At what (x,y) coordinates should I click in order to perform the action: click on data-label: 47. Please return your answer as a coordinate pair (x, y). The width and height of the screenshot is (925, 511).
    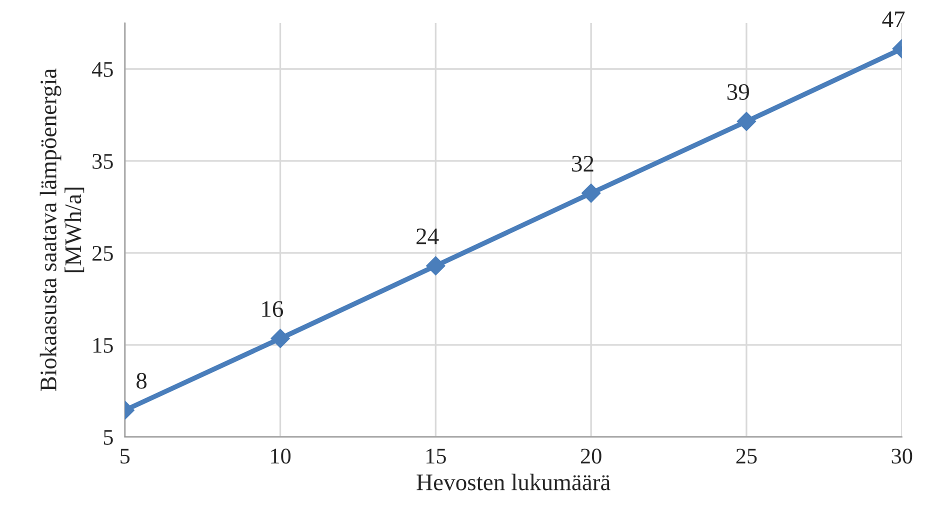
    Looking at the image, I should click on (893, 20).